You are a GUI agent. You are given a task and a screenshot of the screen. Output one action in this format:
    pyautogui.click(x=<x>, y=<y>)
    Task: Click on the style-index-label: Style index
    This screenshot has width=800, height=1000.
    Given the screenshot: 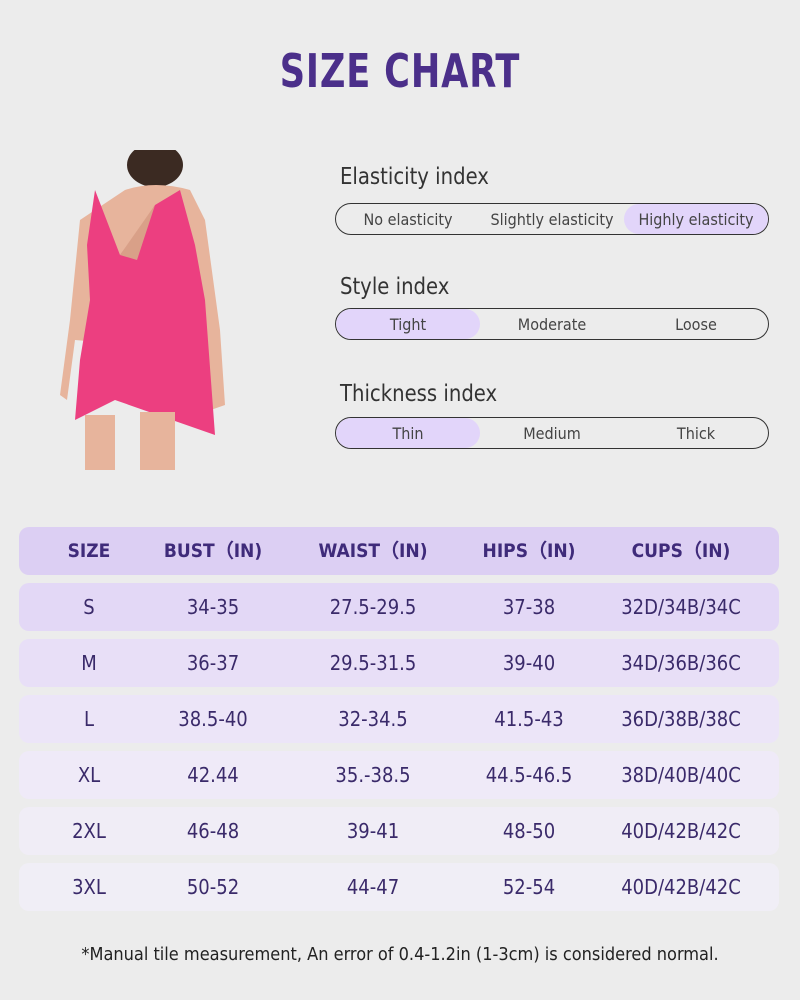 What is the action you would take?
    pyautogui.click(x=395, y=287)
    